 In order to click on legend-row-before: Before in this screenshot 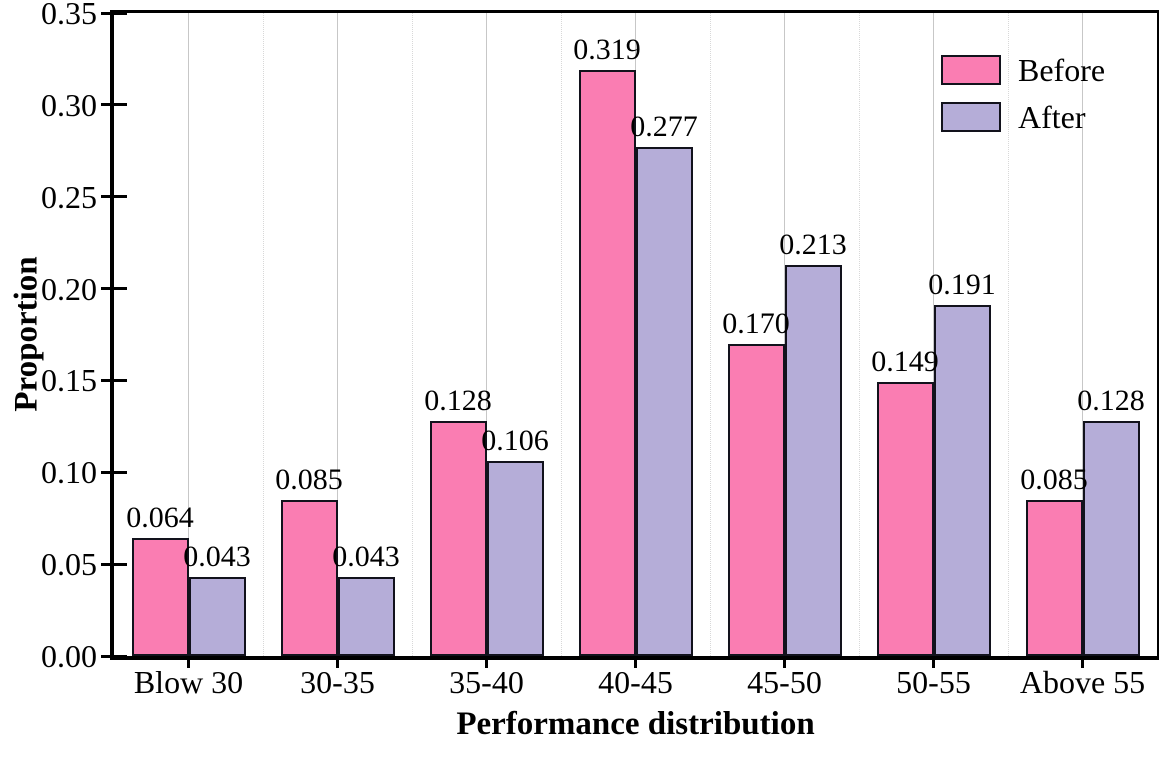, I will do `click(1023, 70)`.